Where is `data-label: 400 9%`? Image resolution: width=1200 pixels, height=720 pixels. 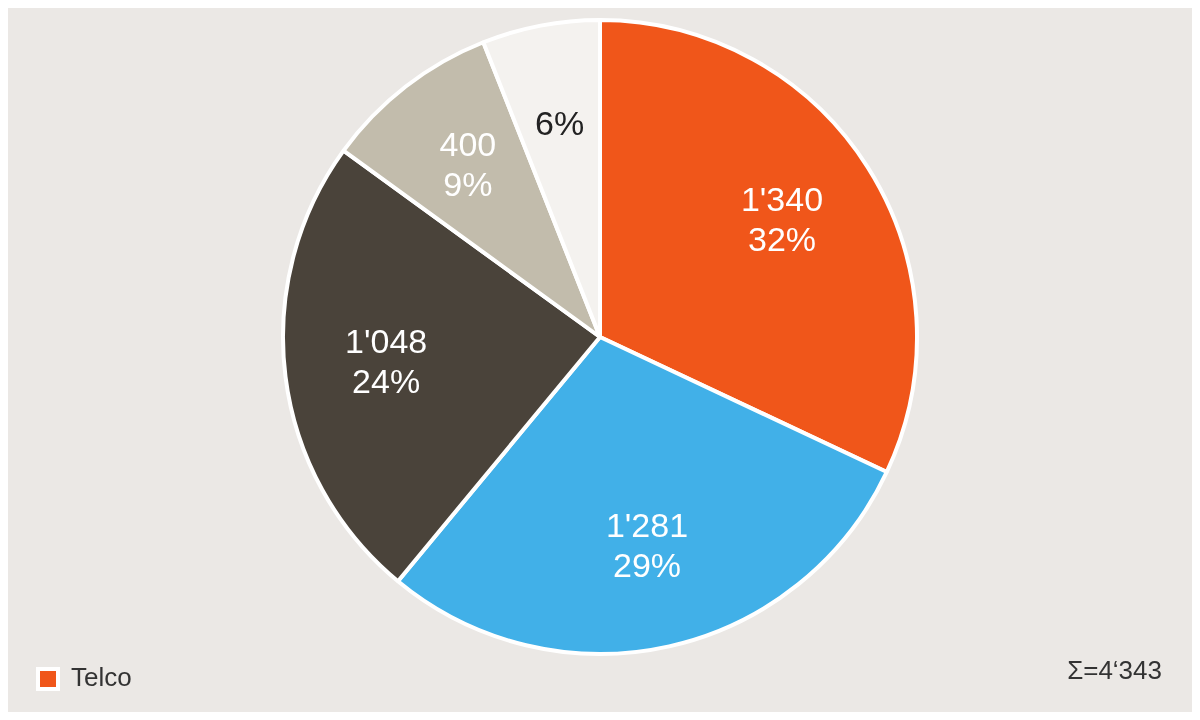
data-label: 400 9% is located at coordinates (468, 164).